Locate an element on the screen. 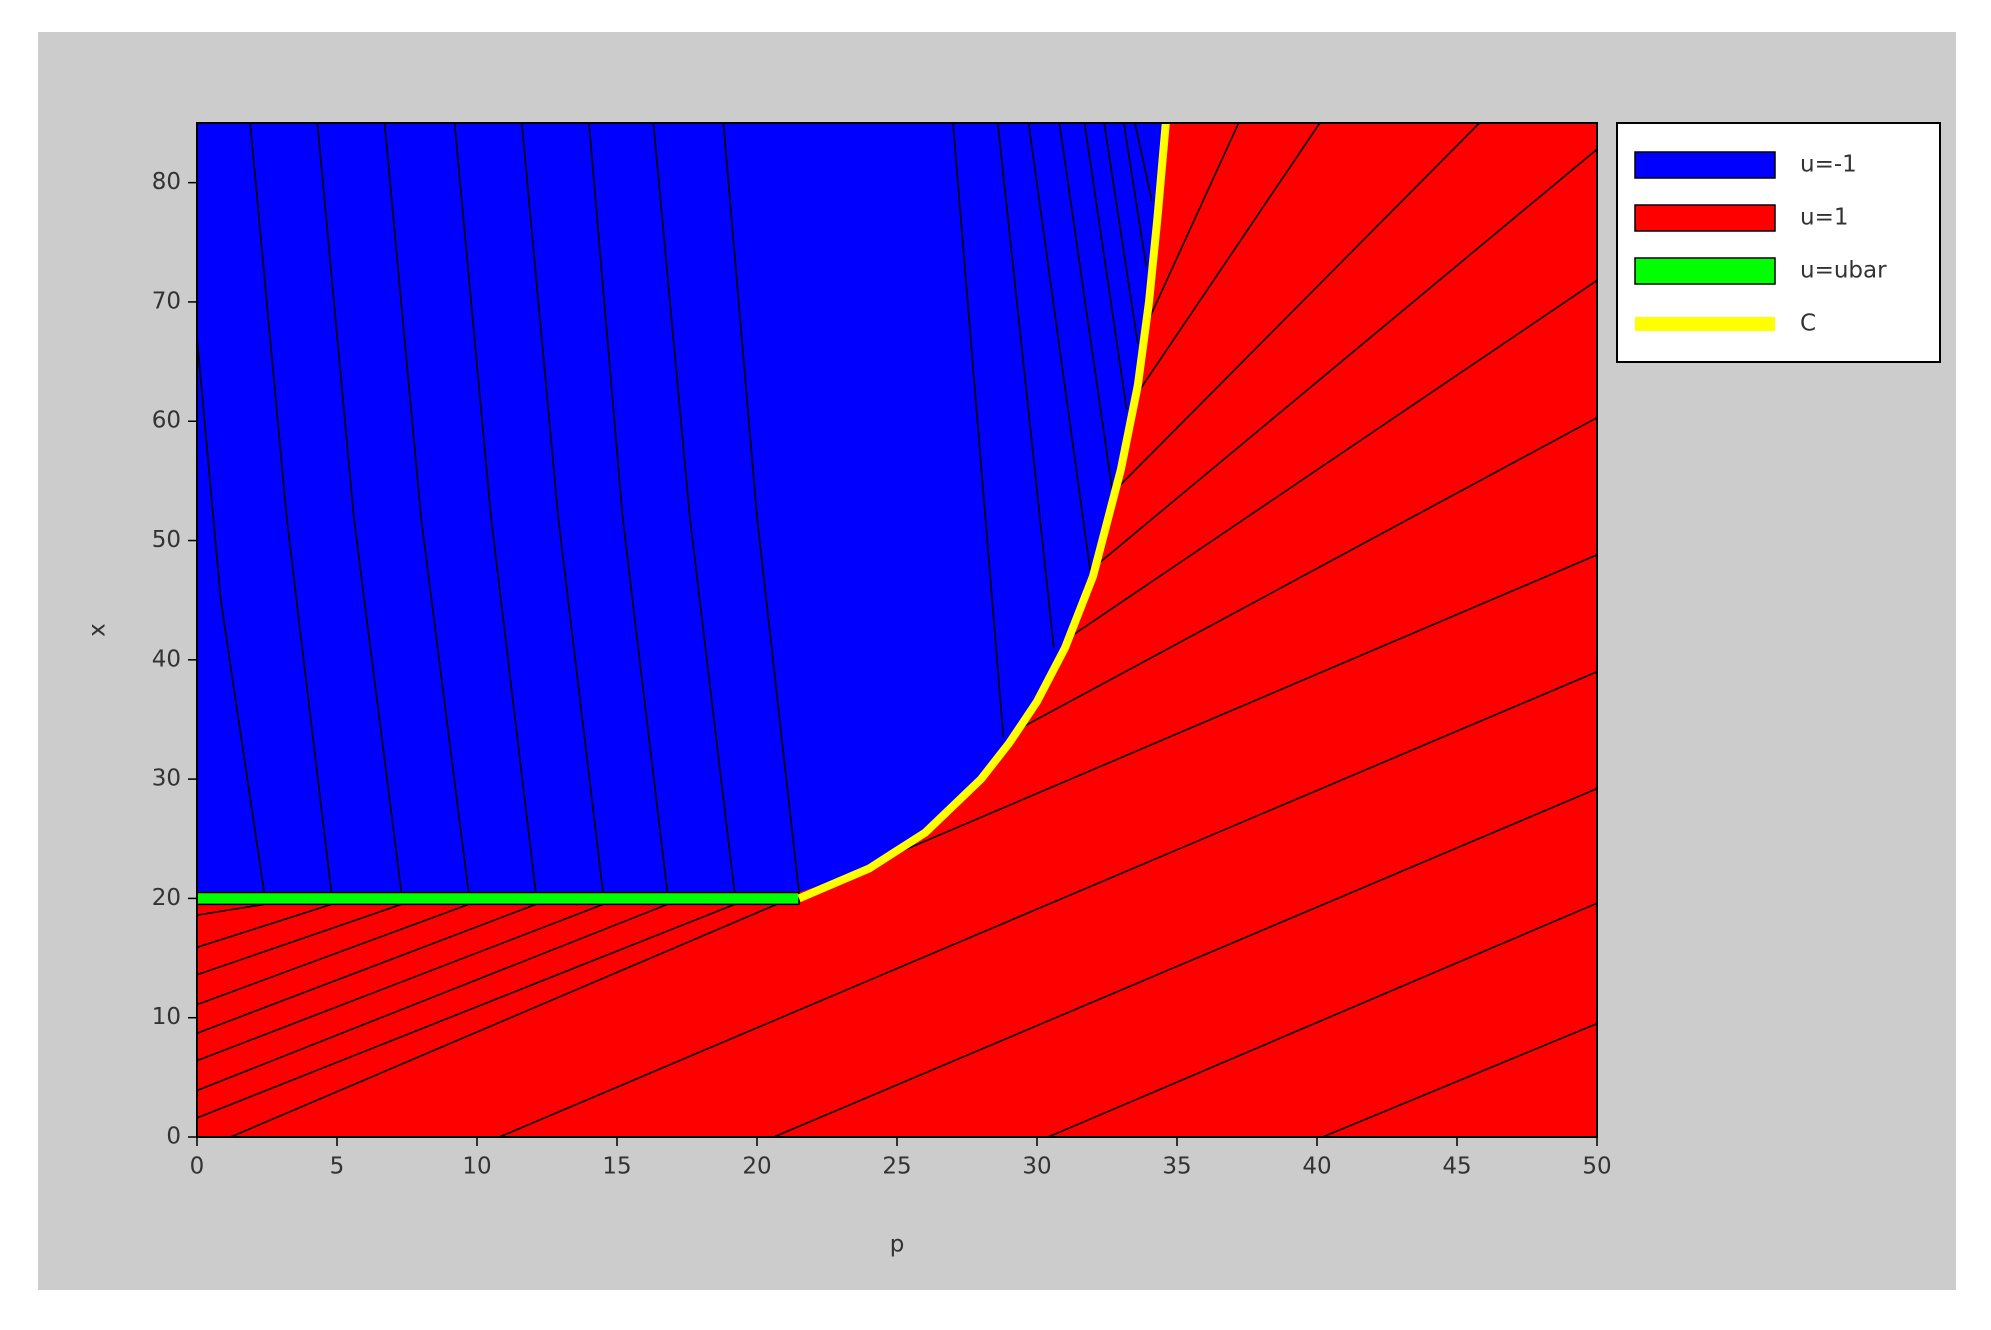 Image resolution: width=1991 pixels, height=1330 pixels. y-tick-label: 70 is located at coordinates (166, 301).